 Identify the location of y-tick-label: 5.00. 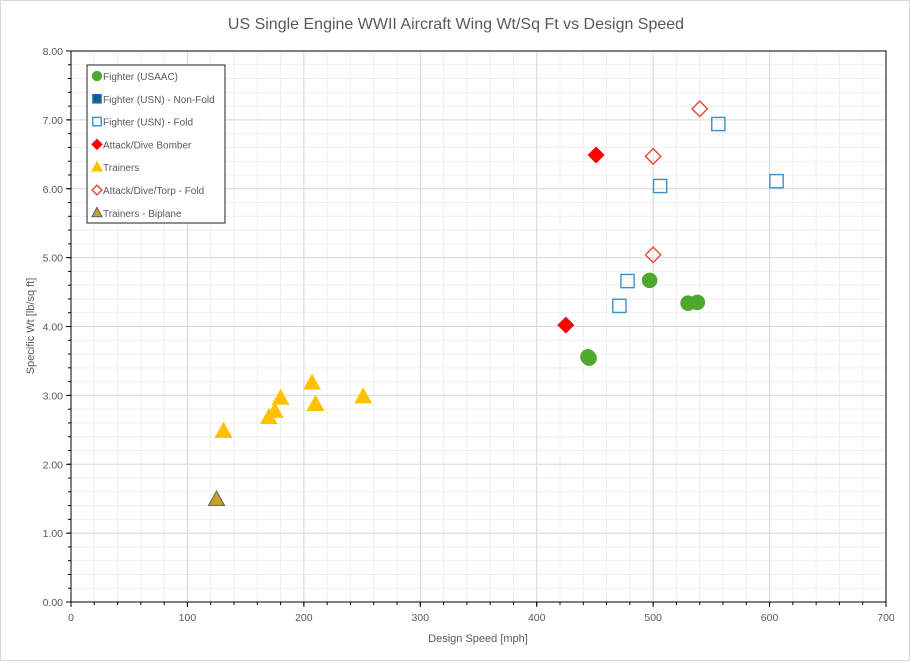
(53, 259).